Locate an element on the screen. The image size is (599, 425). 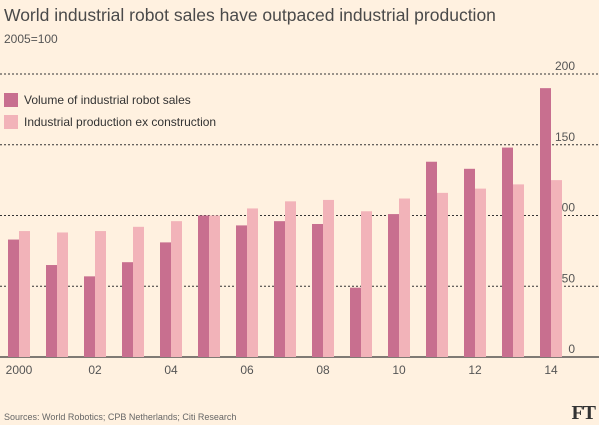
x-tick-label: 10 is located at coordinates (399, 370).